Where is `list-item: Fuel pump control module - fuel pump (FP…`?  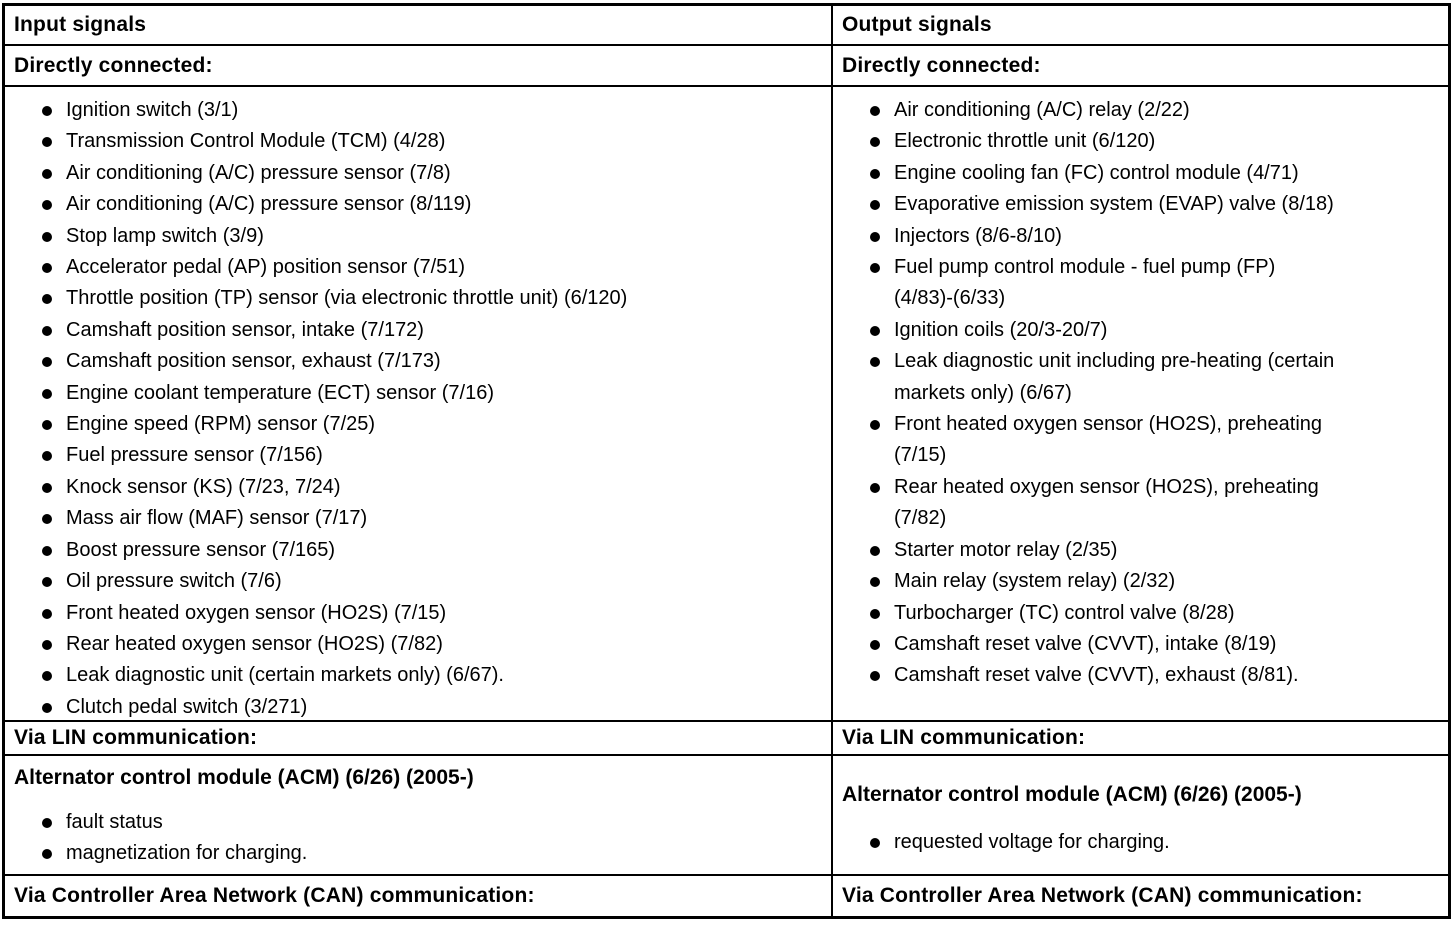 list-item: Fuel pump control module - fuel pump (FP… is located at coordinates (1156, 283).